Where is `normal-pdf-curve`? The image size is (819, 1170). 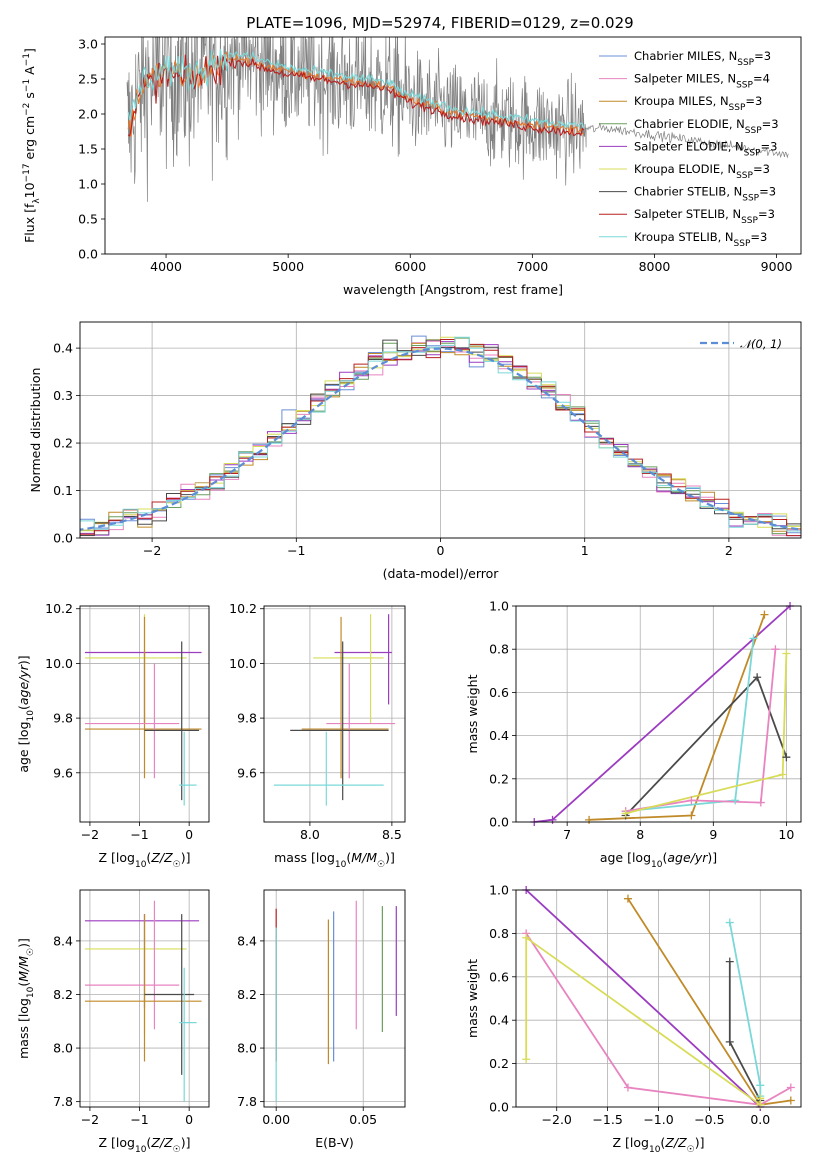 normal-pdf-curve is located at coordinates (440, 439).